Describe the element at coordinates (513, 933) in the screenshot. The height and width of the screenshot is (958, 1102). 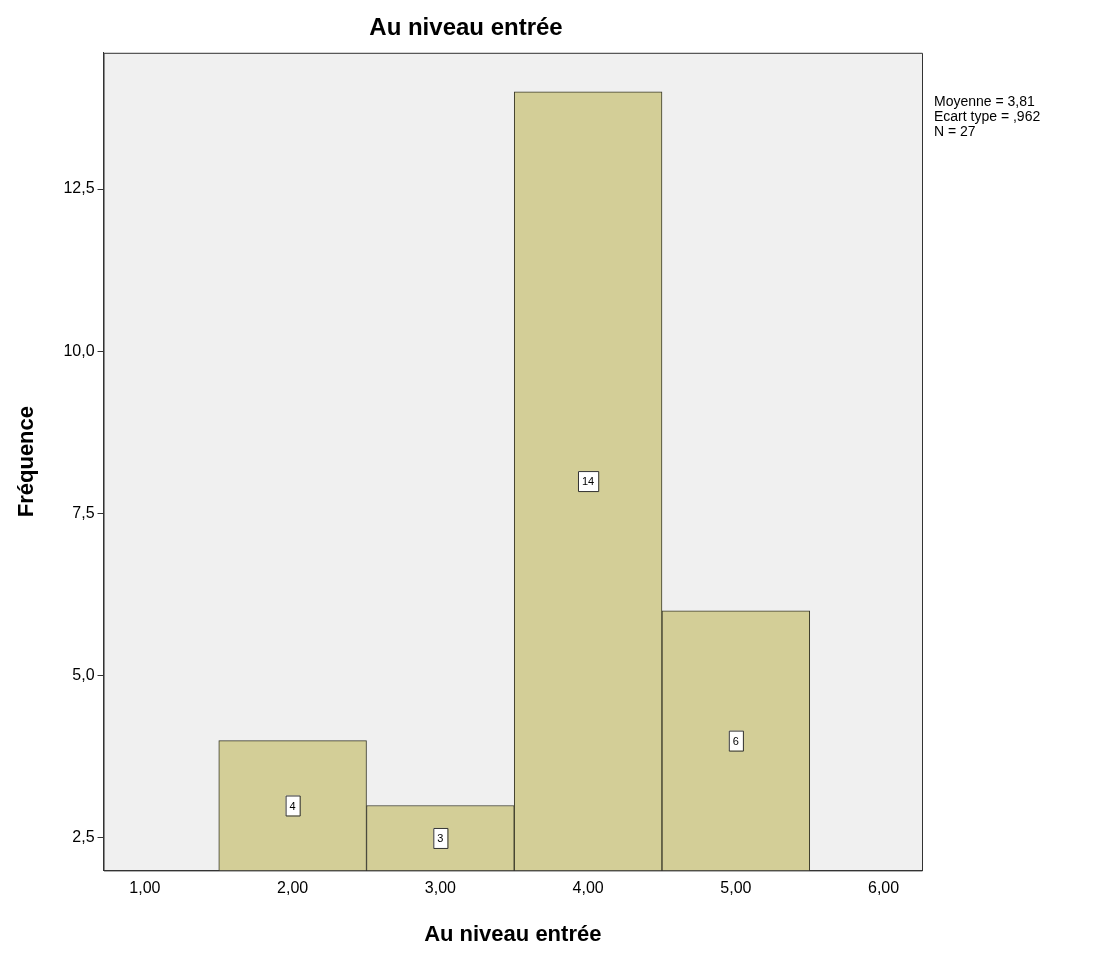
I see `x-axis-title: Au niveau entrée` at that location.